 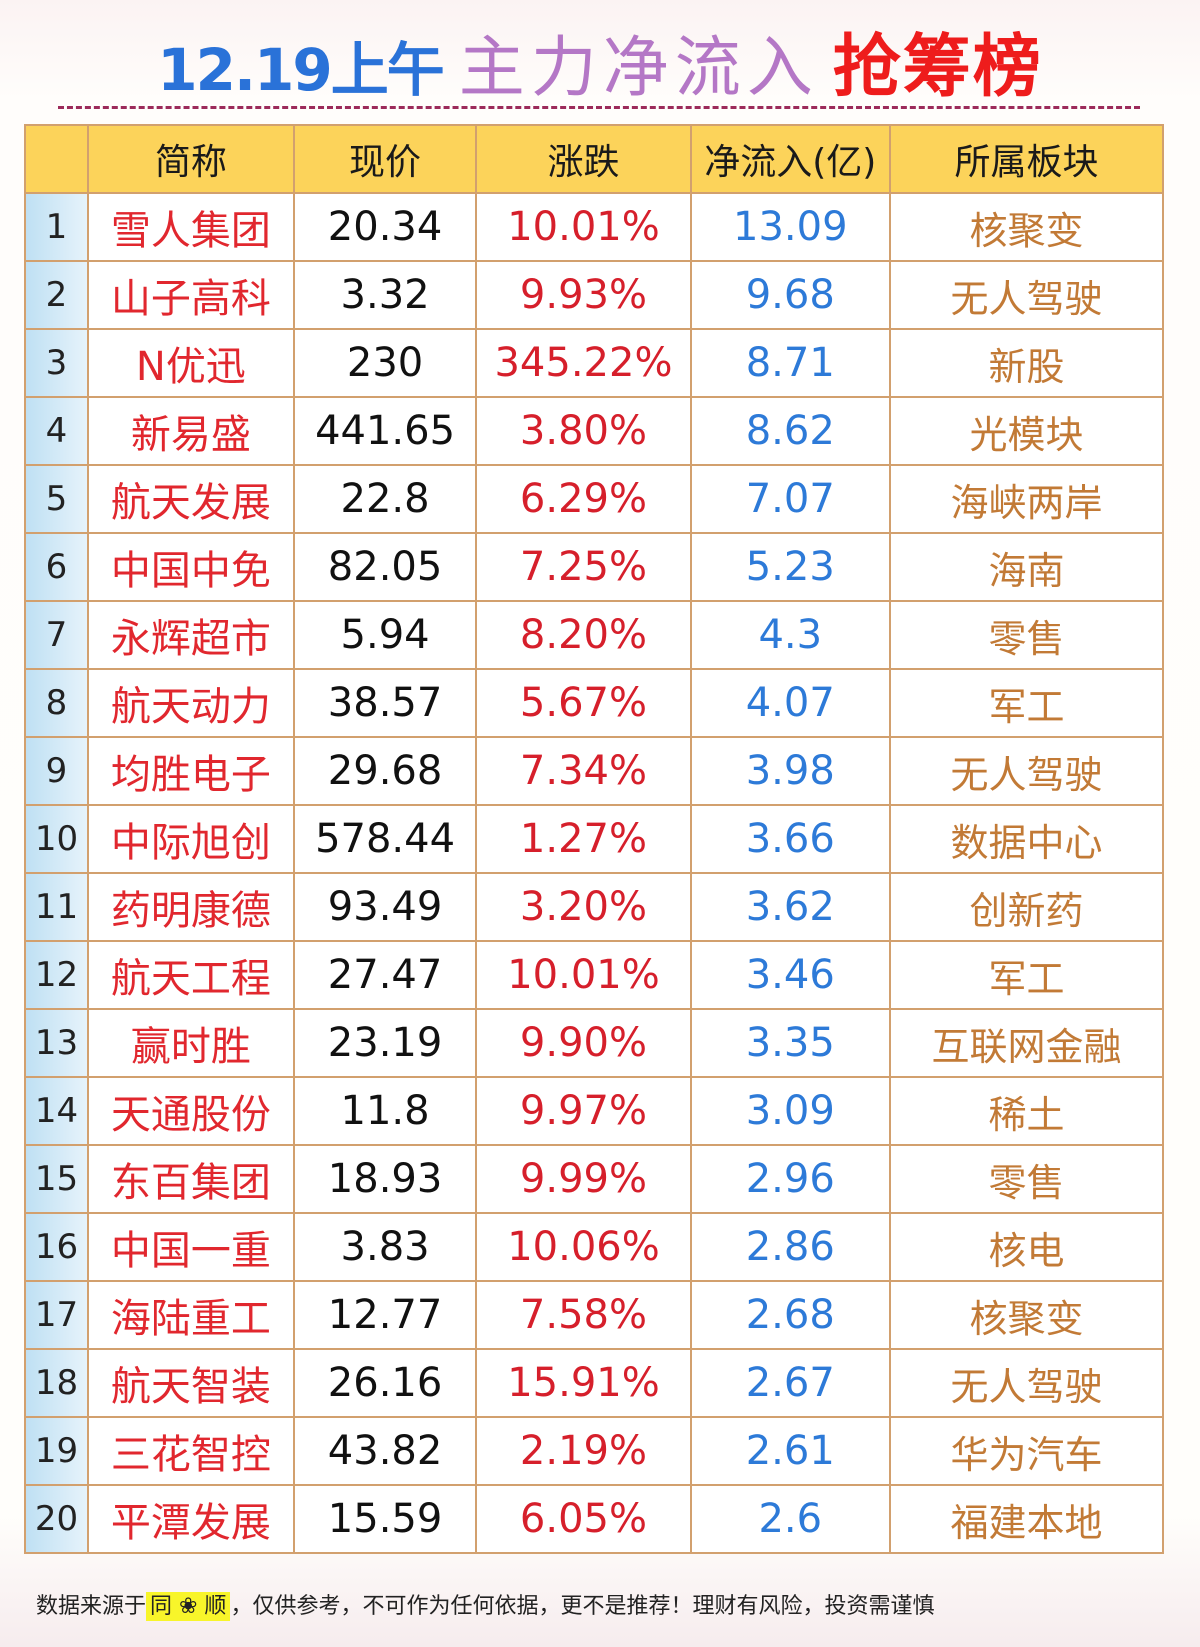 What do you see at coordinates (190, 567) in the screenshot?
I see `stock-name-cell: 中国中免` at bounding box center [190, 567].